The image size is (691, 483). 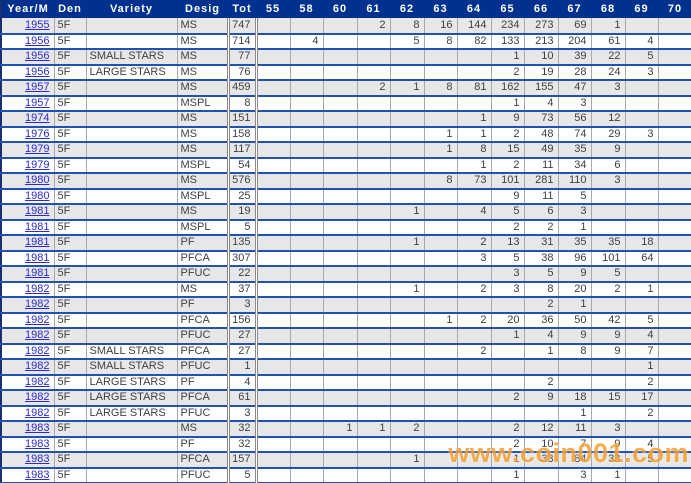 What do you see at coordinates (346, 320) in the screenshot?
I see `table-row: 1982 5F PFCA 156 1 2 20 36 50 42 5` at bounding box center [346, 320].